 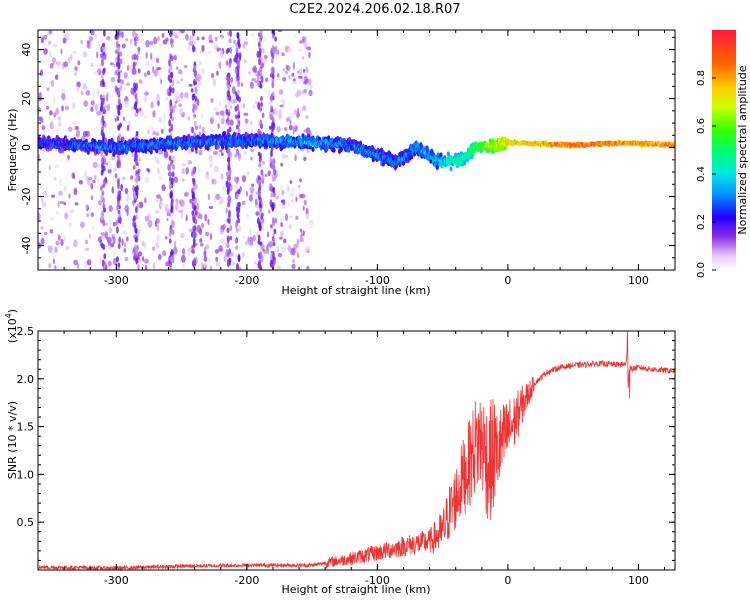 I want to click on spectrogram-y-label: Frequency (Hz), so click(x=12, y=150).